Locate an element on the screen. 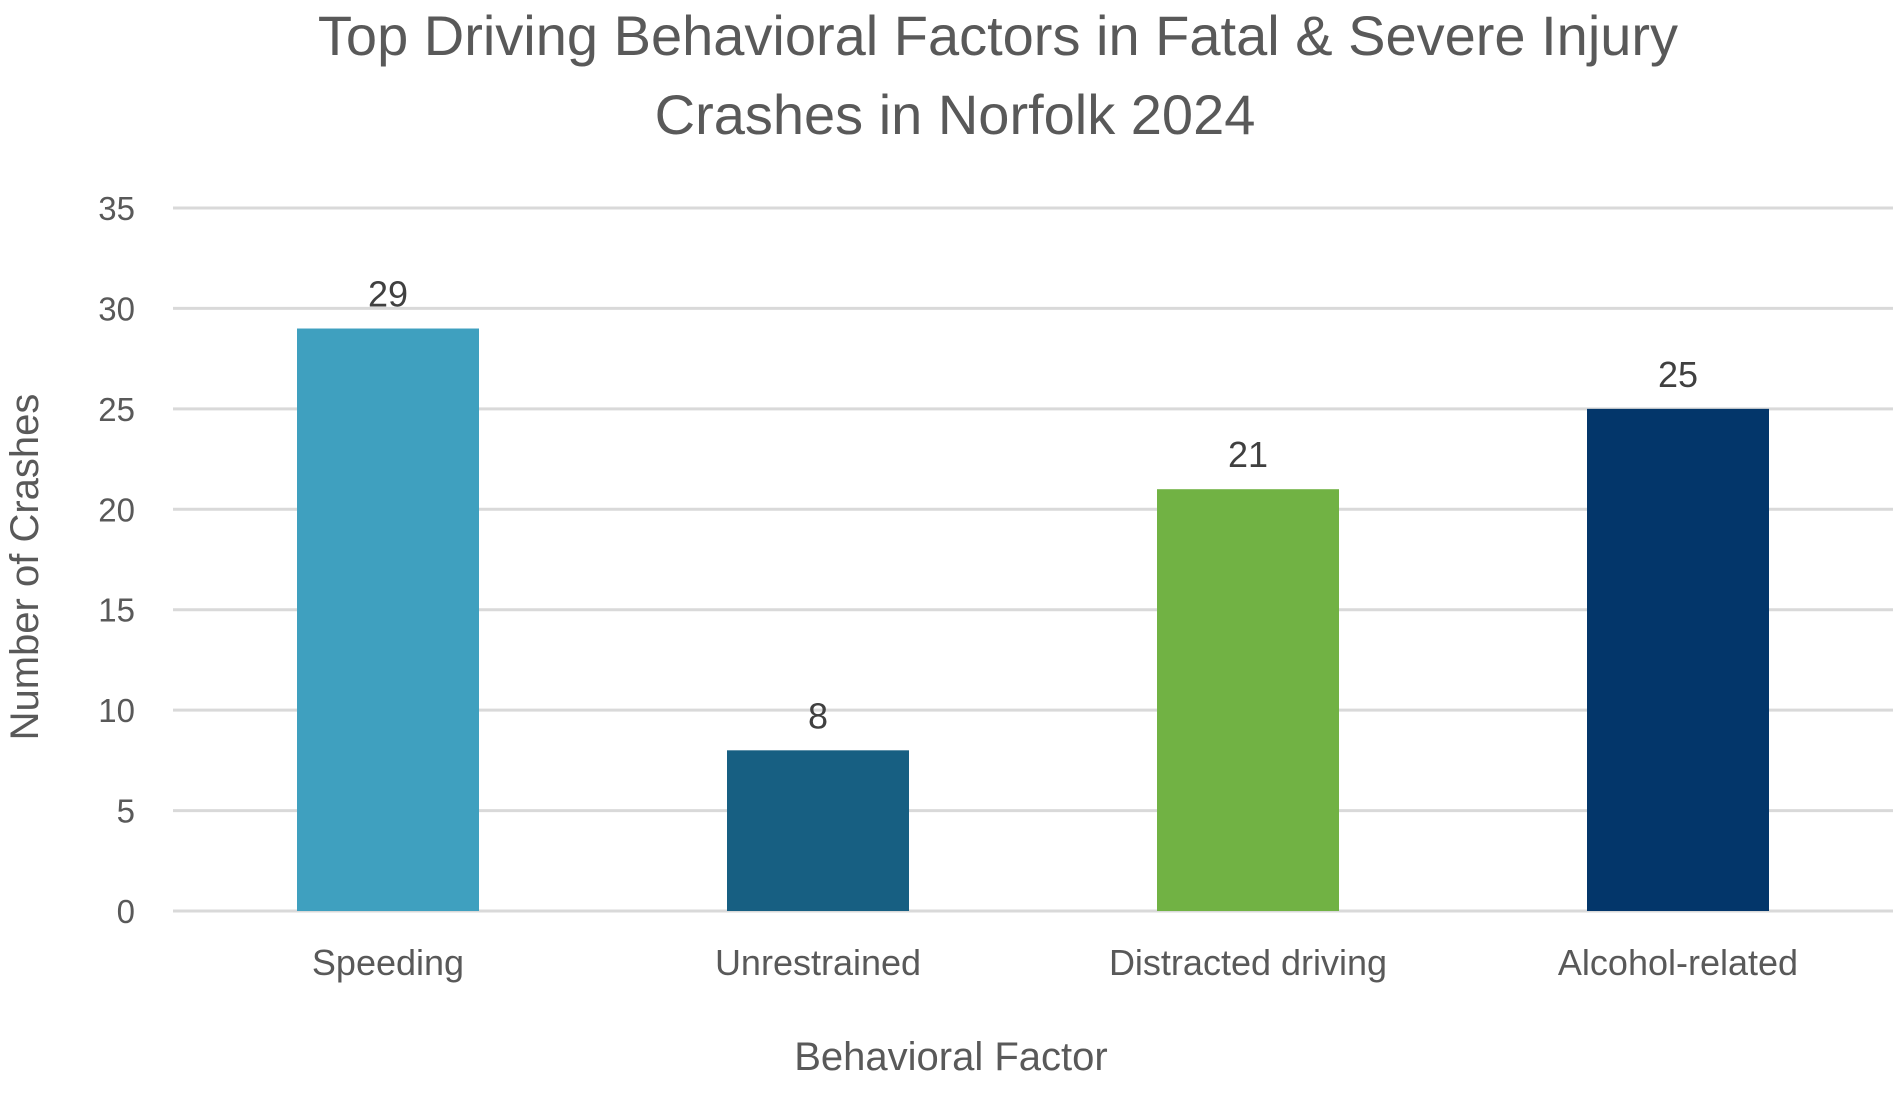 The image size is (1893, 1093). y-tick-label: 15 is located at coordinates (116, 610).